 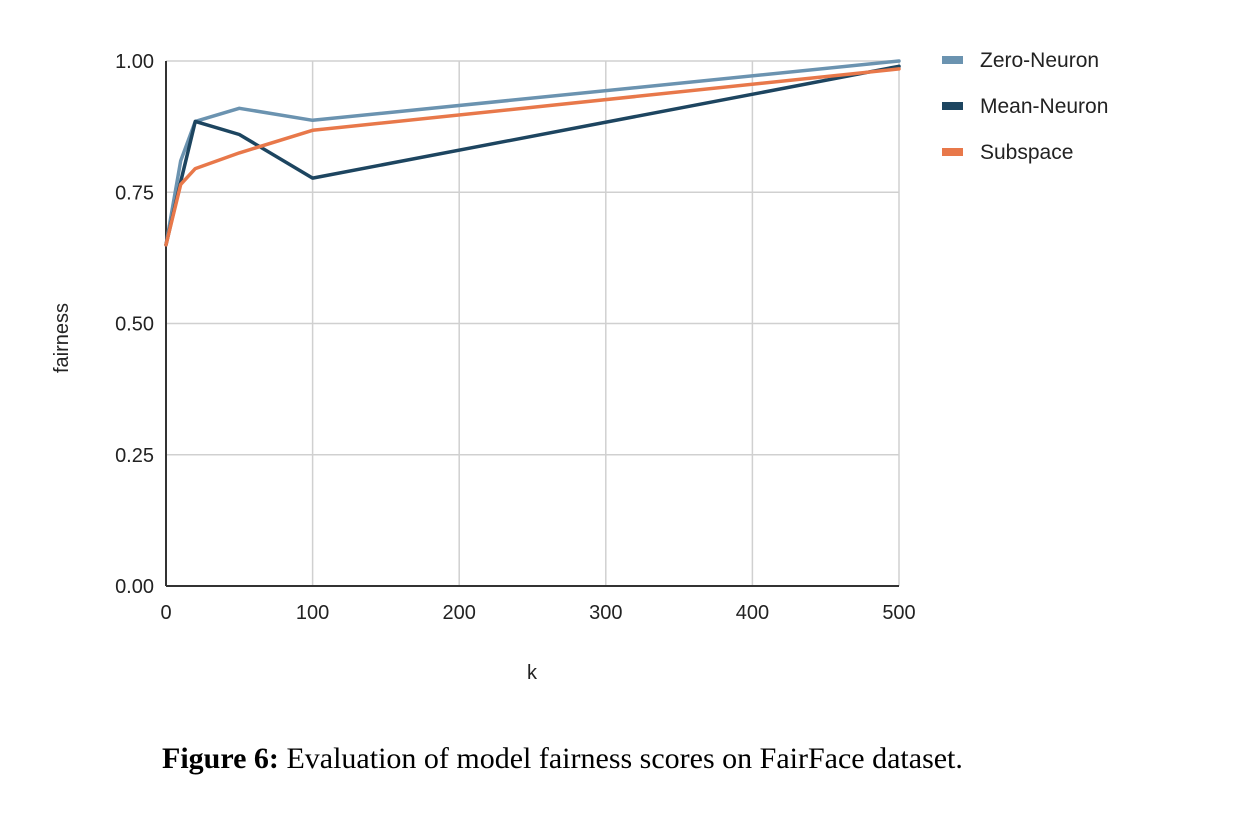 What do you see at coordinates (605, 613) in the screenshot?
I see `x-tick-label: 300` at bounding box center [605, 613].